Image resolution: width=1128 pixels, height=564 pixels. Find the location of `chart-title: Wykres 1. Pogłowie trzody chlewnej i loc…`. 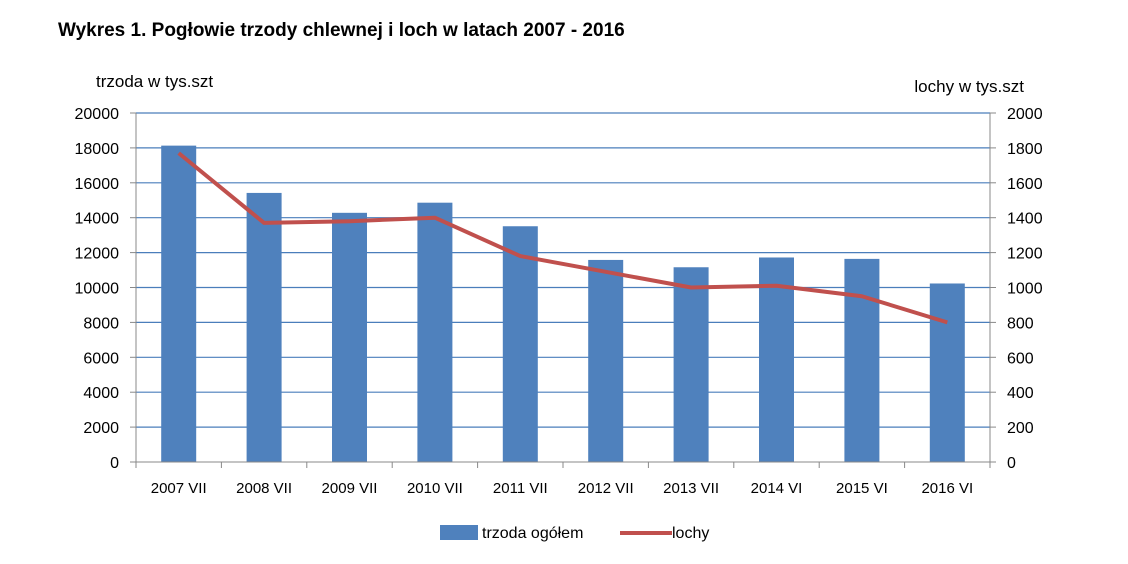

chart-title: Wykres 1. Pogłowie trzody chlewnej i loc… is located at coordinates (341, 30).